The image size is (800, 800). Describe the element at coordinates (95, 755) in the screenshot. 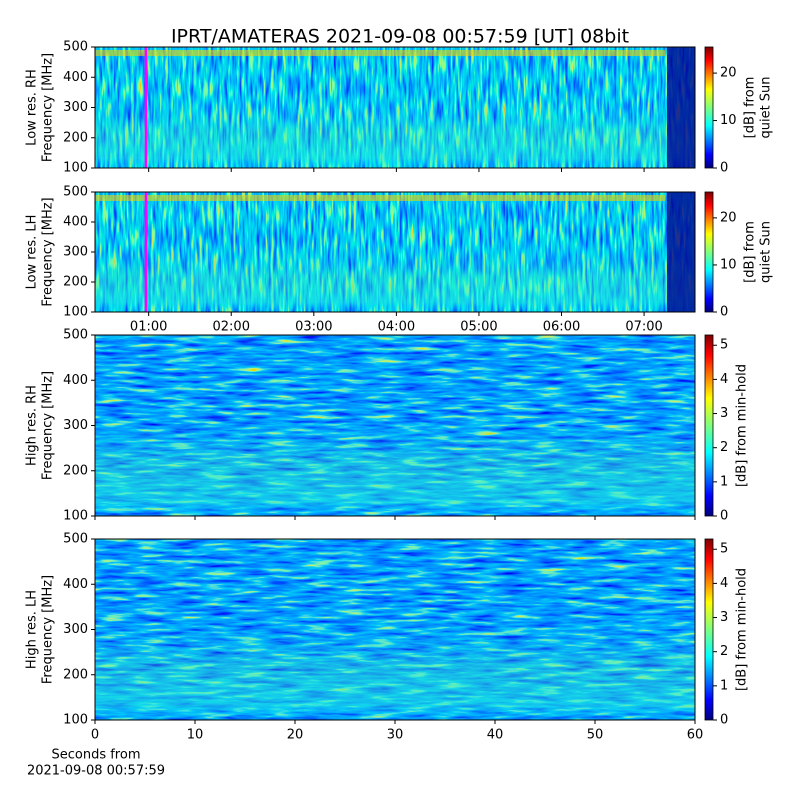

I see `x-axis-label: Seconds from` at that location.